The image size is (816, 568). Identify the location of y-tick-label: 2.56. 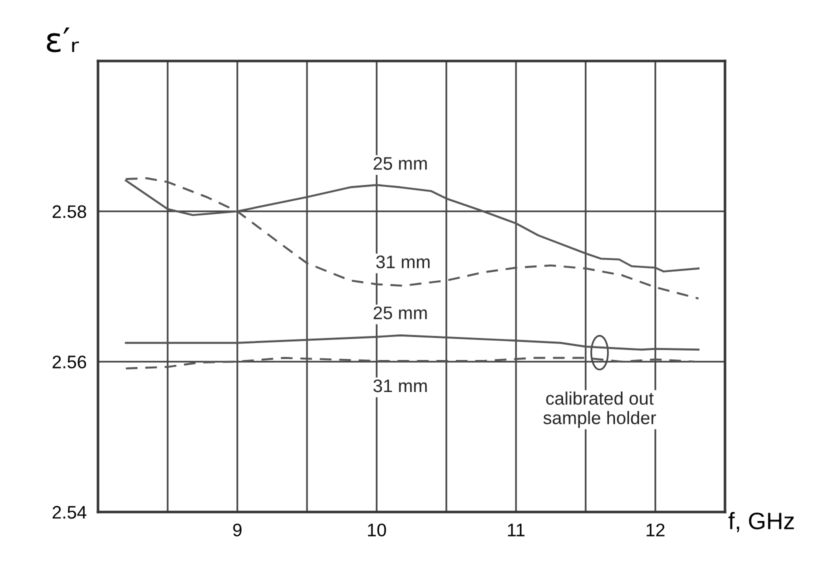
(69, 362).